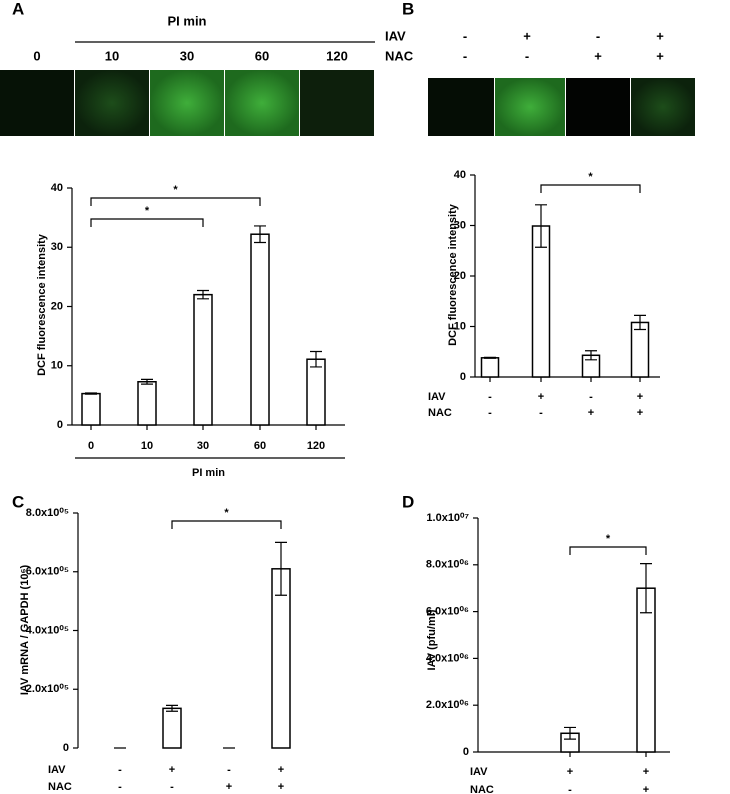 This screenshot has height=794, width=730. What do you see at coordinates (147, 446) in the screenshot?
I see `x-tick-label: 10` at bounding box center [147, 446].